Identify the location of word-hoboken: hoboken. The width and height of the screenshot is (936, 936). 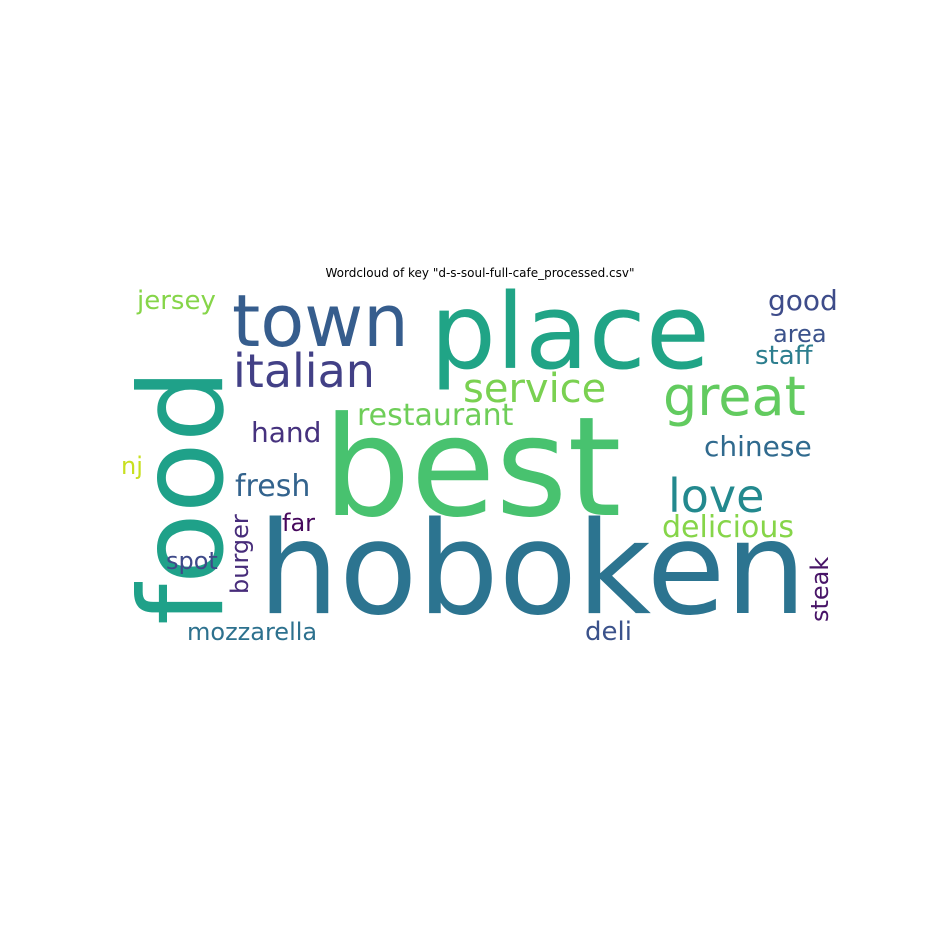
(532, 569).